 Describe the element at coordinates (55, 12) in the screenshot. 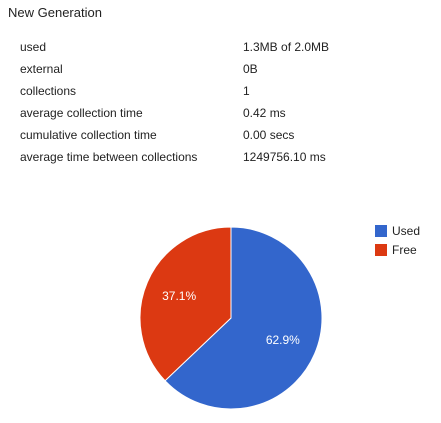

I see `section-title: New Generation` at that location.